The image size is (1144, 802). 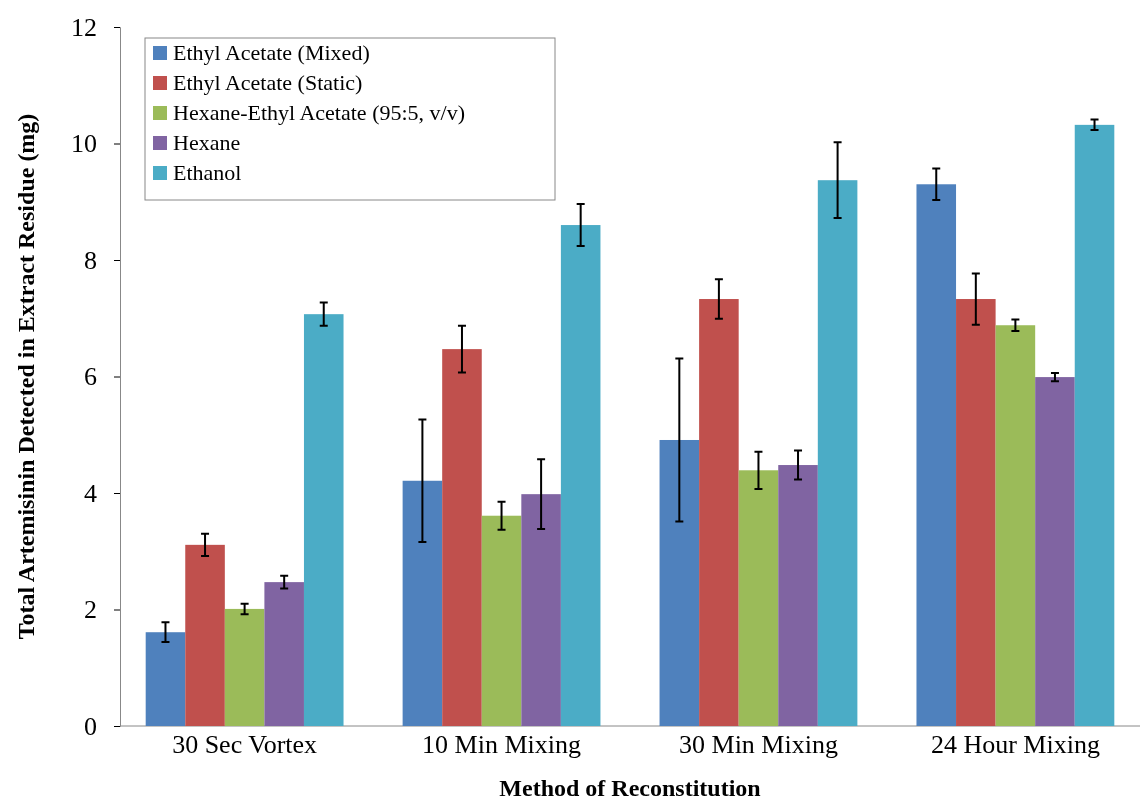 I want to click on y-tick-label: 6, so click(x=90, y=377).